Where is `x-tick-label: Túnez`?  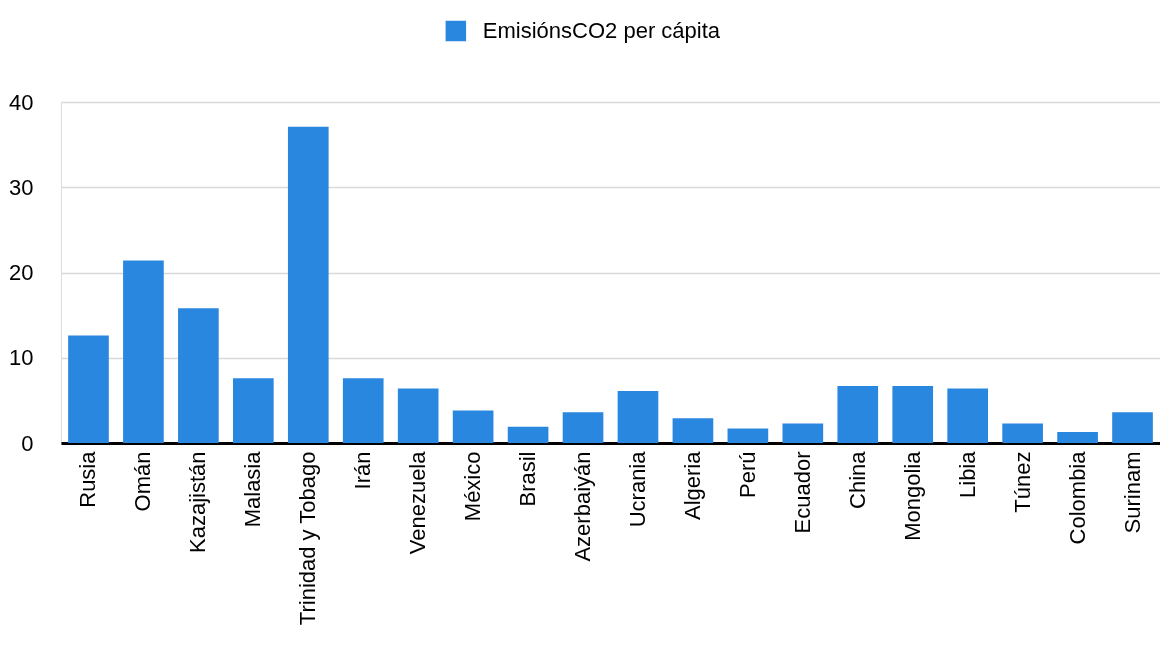
x-tick-label: Túnez is located at coordinates (1022, 482).